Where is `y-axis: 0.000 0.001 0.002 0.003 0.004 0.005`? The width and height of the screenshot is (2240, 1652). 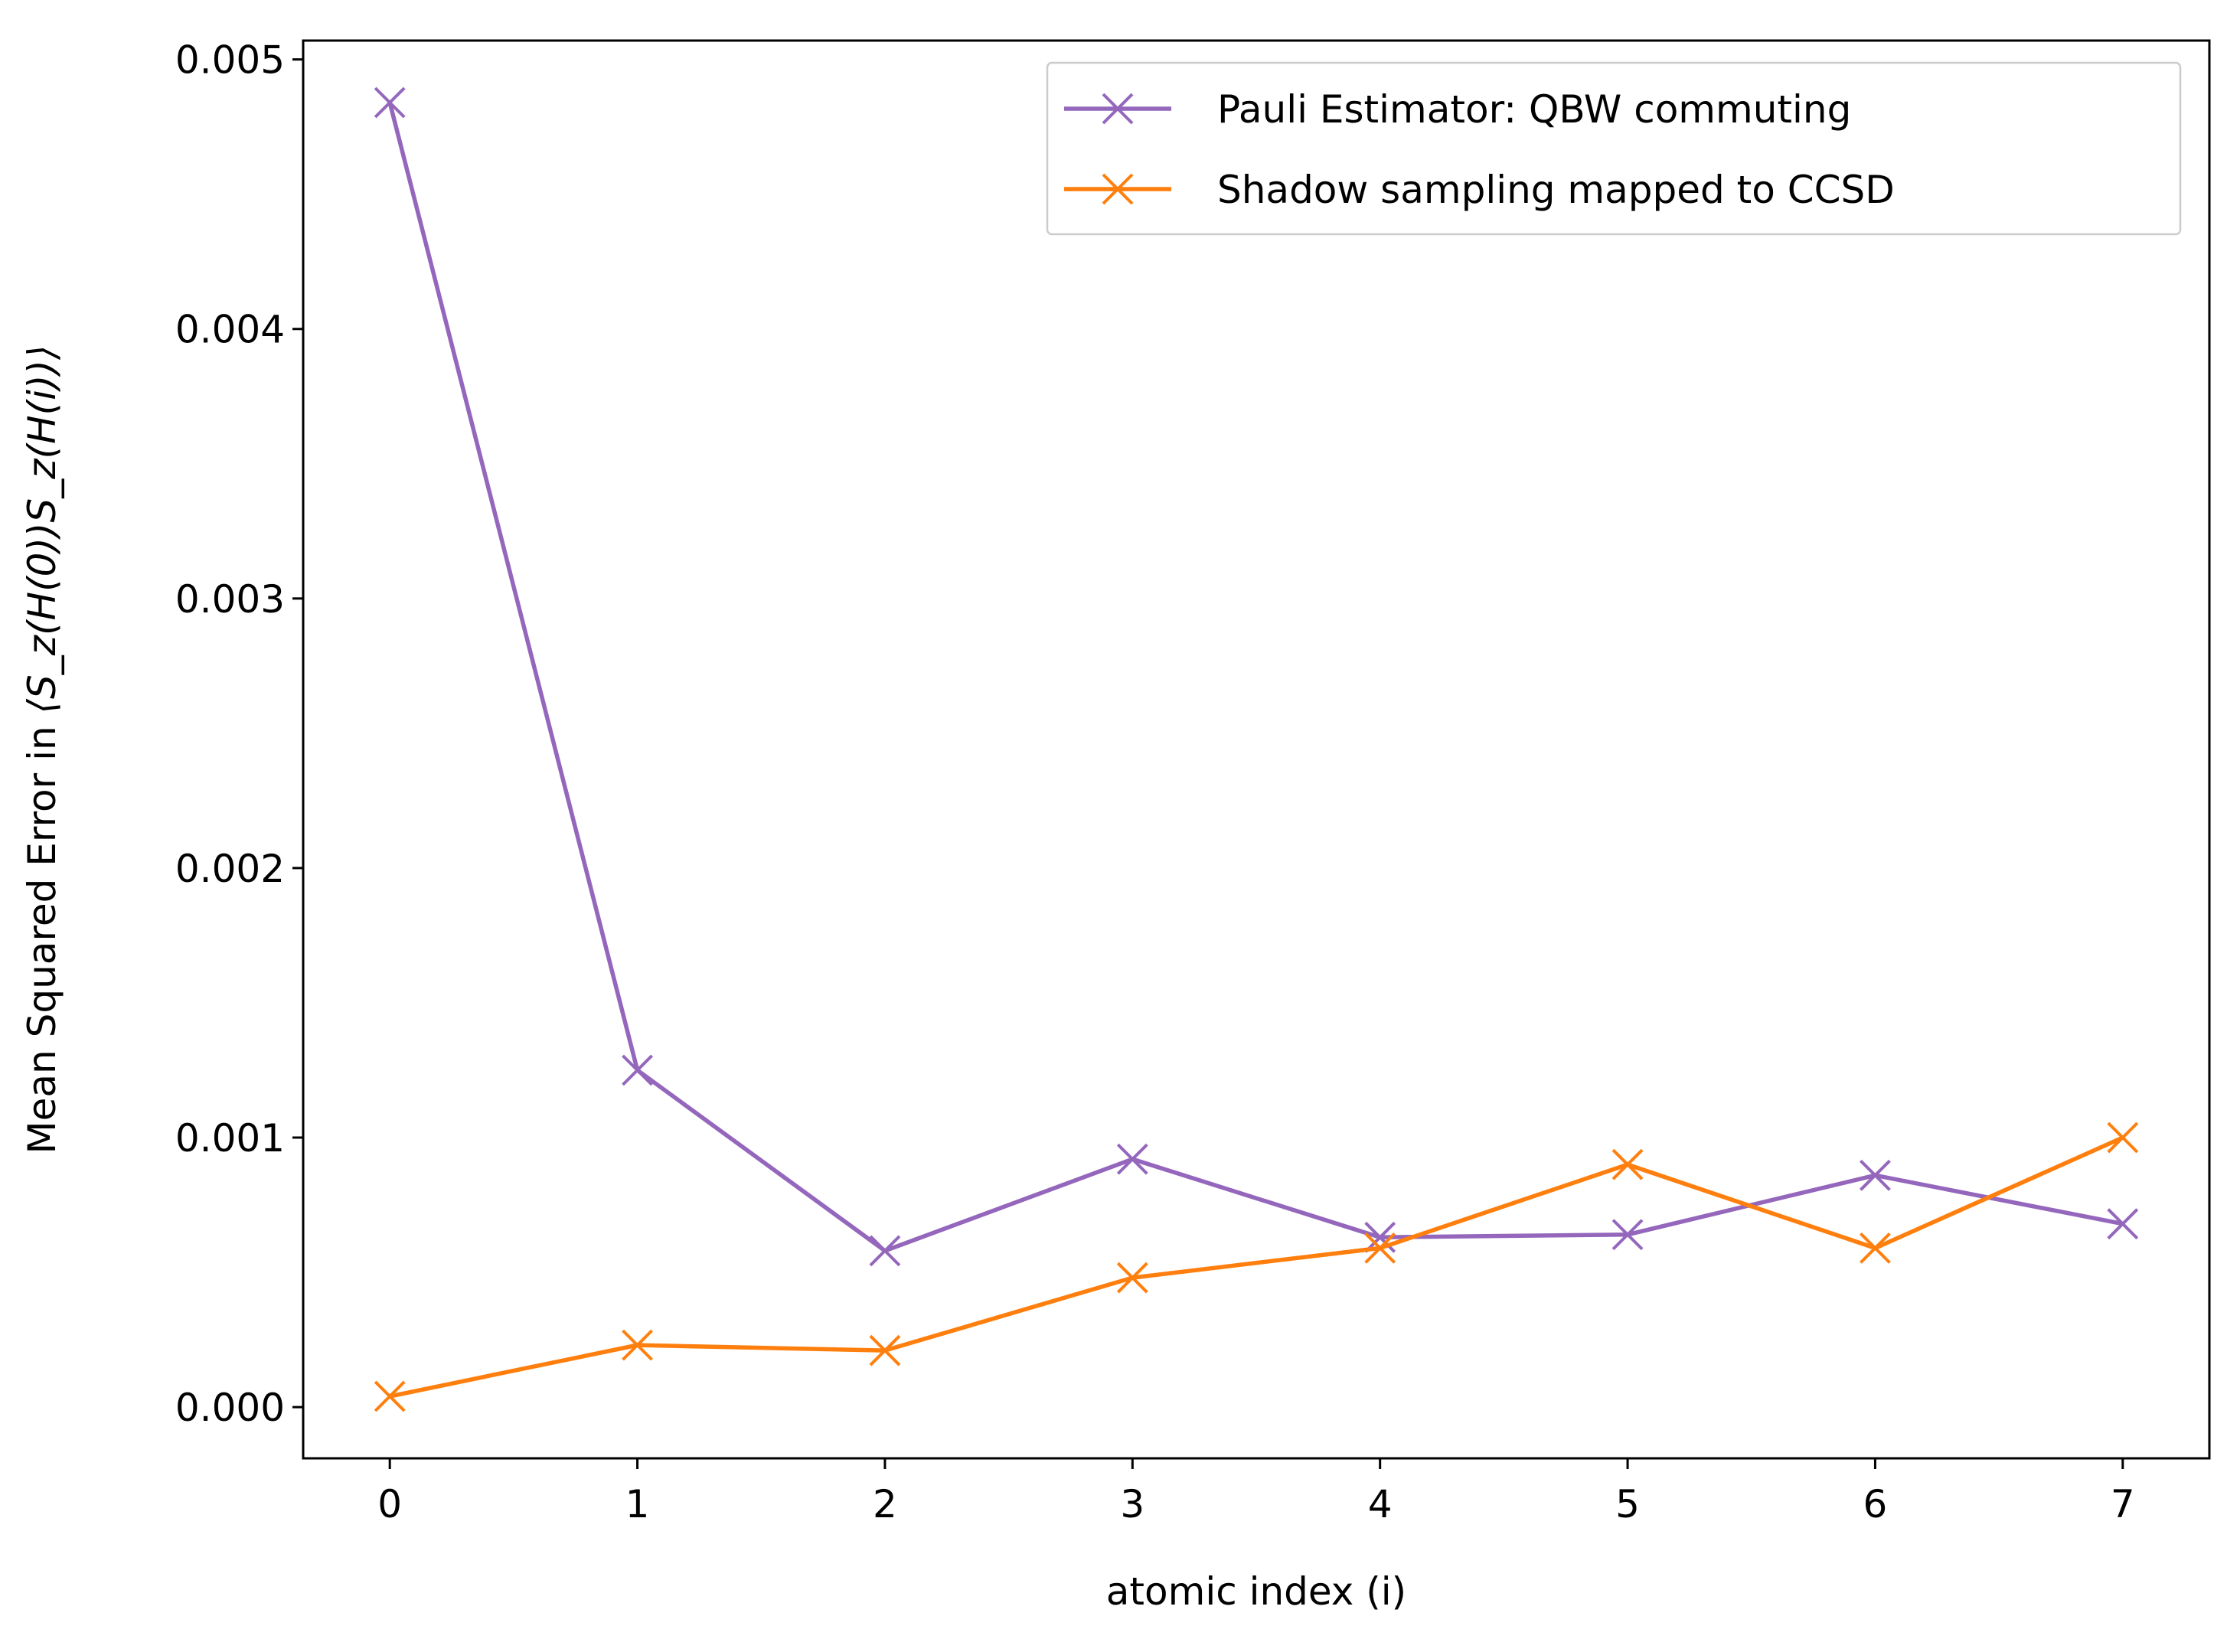
y-axis: 0.000 0.001 0.002 0.003 0.004 0.005 is located at coordinates (239, 734).